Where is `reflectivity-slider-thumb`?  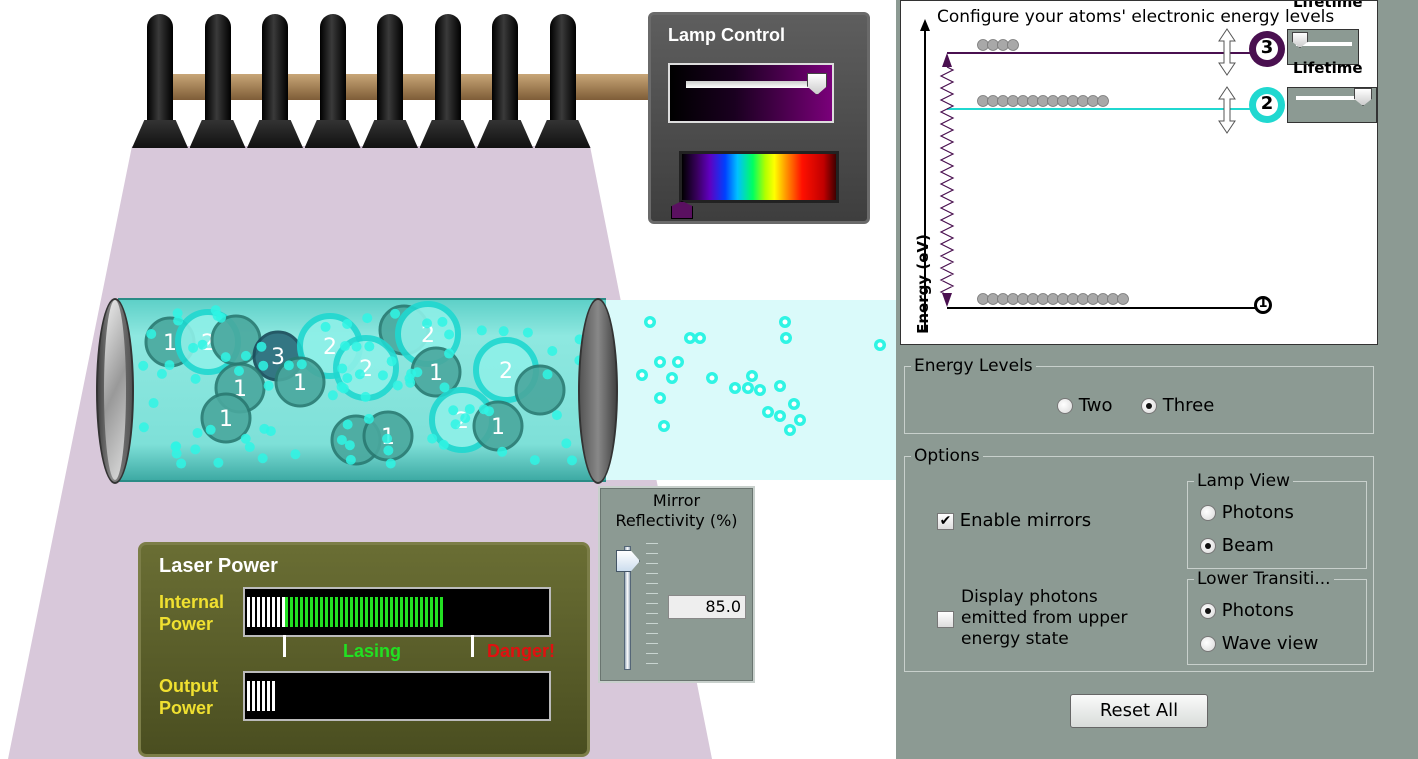
reflectivity-slider-thumb is located at coordinates (628, 561).